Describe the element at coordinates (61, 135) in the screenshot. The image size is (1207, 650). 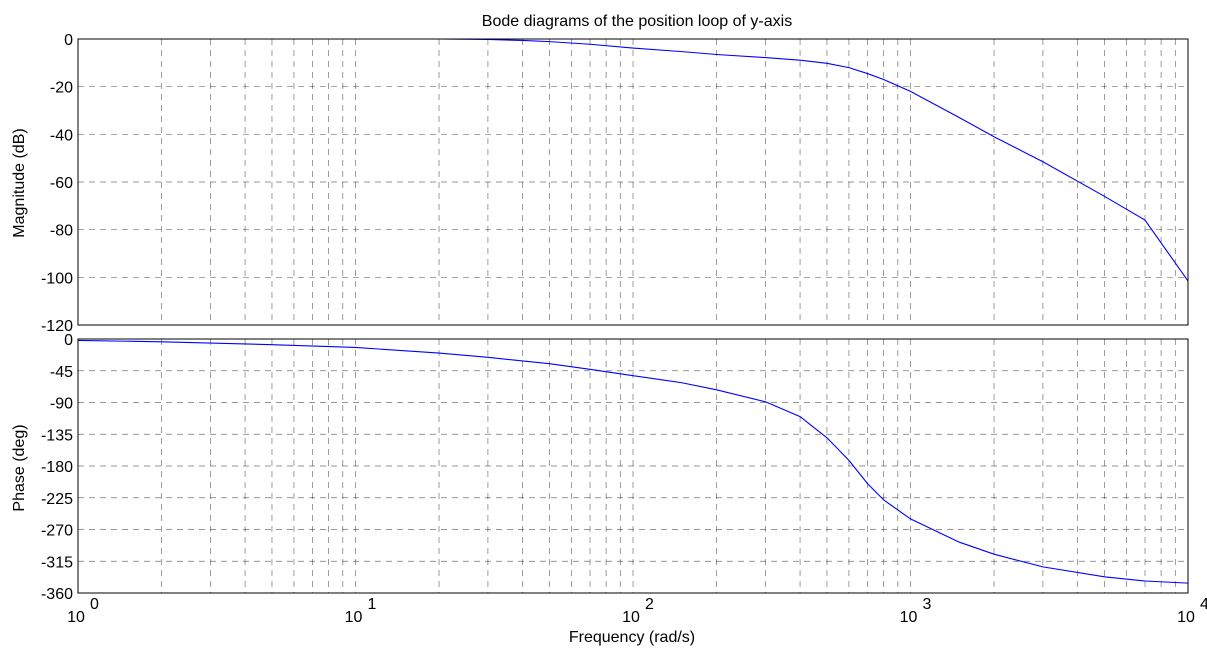
I see `magnitude-ytick-label: -40` at that location.